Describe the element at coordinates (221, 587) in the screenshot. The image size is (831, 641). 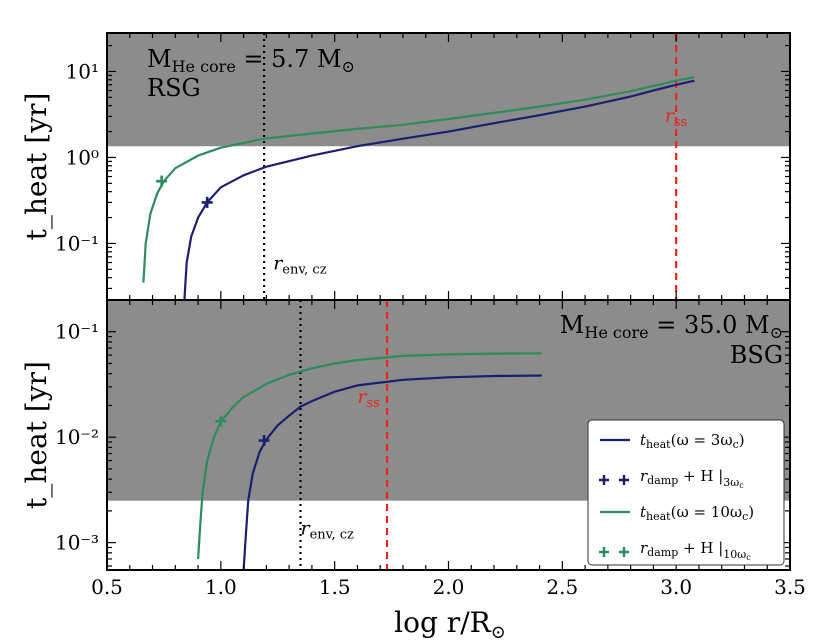
I see `xtick-label: 1.0` at that location.